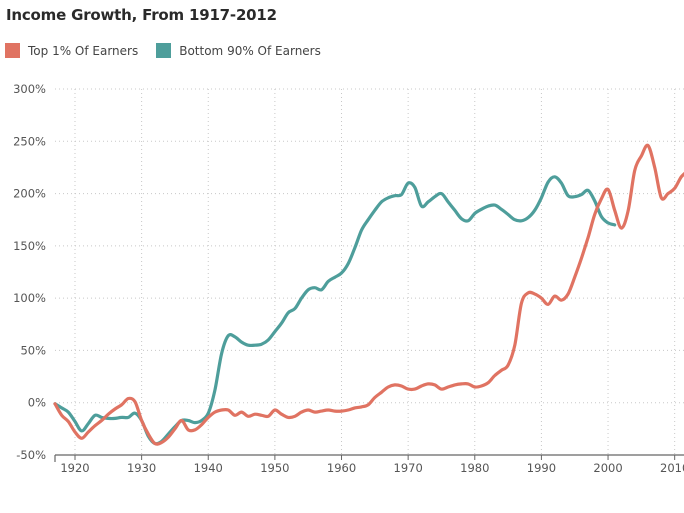 Image resolution: width=684 pixels, height=513 pixels. I want to click on y-axis: -50% 0% 50% 100% 150% 200% 250% 300%, so click(29, 272).